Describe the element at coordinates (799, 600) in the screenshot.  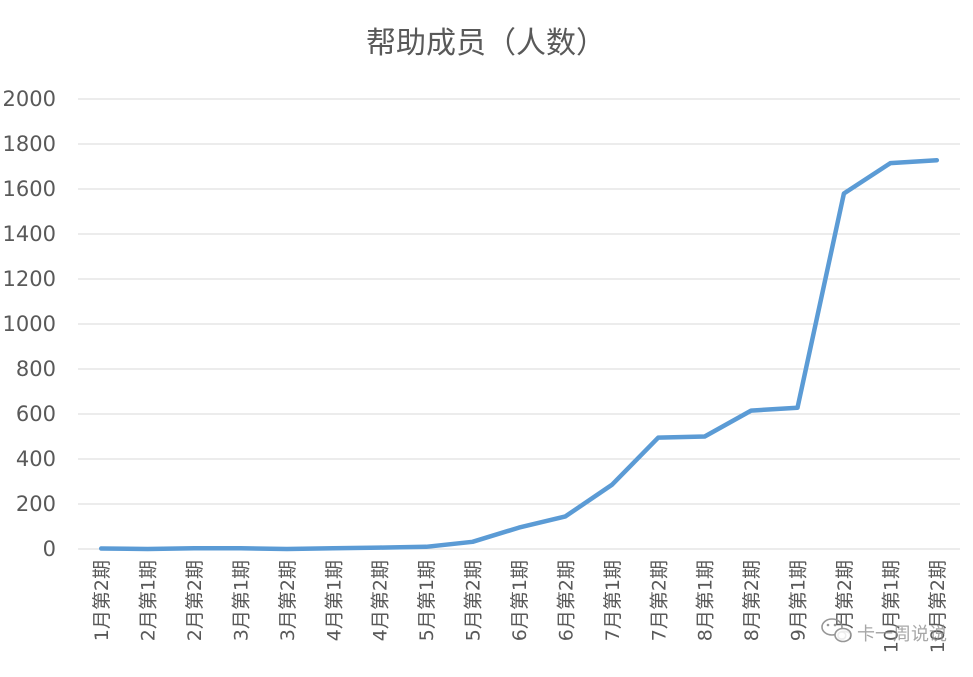
I see `x-tick-label: 9月第1期` at that location.